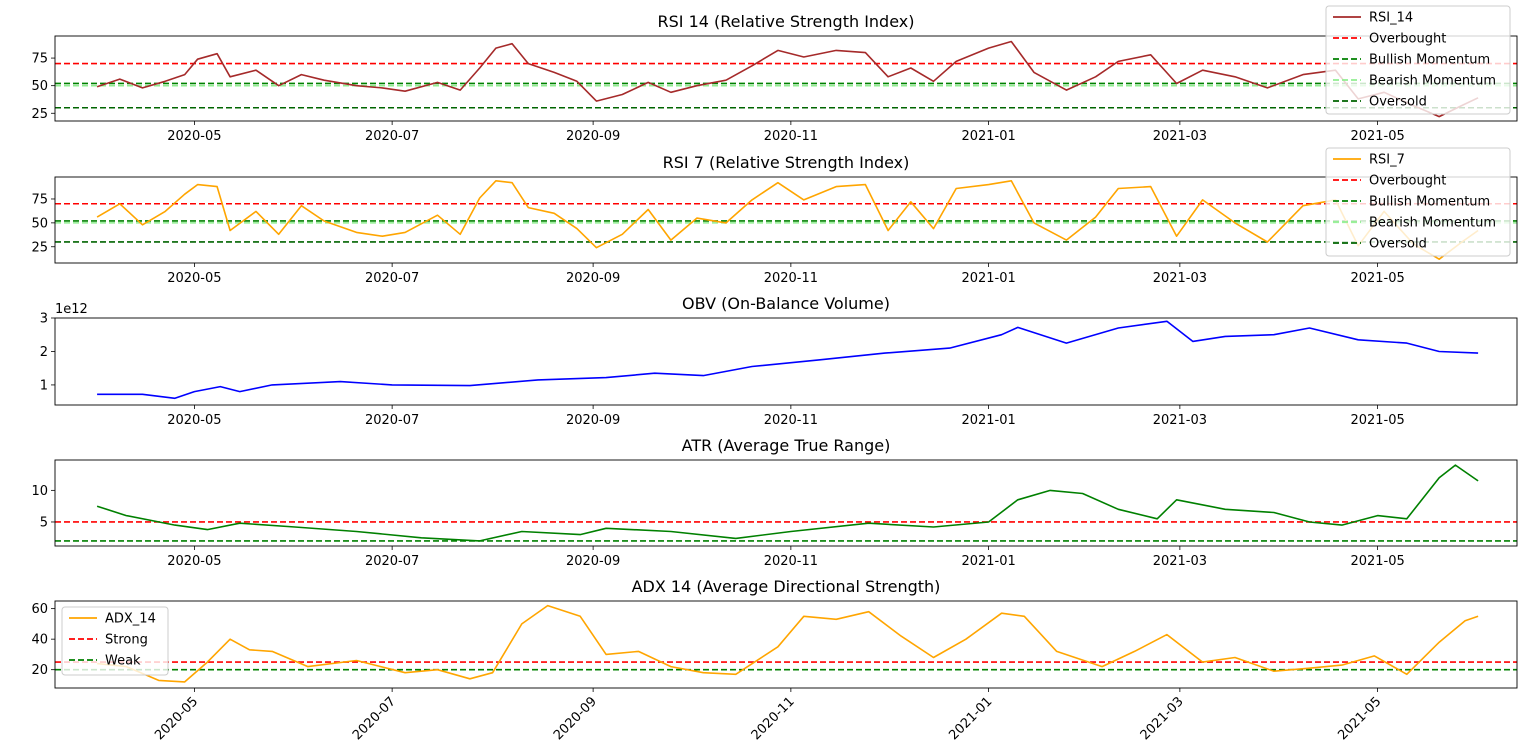 The height and width of the screenshot is (754, 1536). What do you see at coordinates (44, 352) in the screenshot?
I see `y-tick-label: 2` at bounding box center [44, 352].